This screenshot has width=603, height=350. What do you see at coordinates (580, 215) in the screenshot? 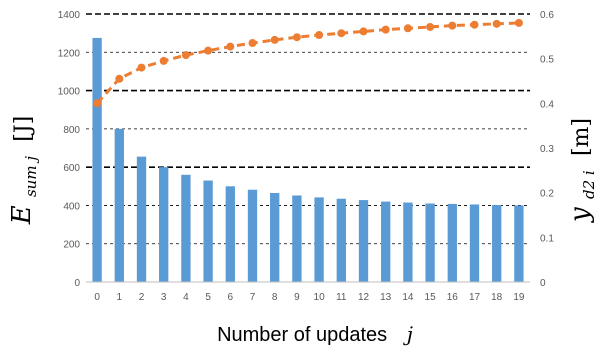
I see `right-axis-label-base: y` at bounding box center [580, 215].